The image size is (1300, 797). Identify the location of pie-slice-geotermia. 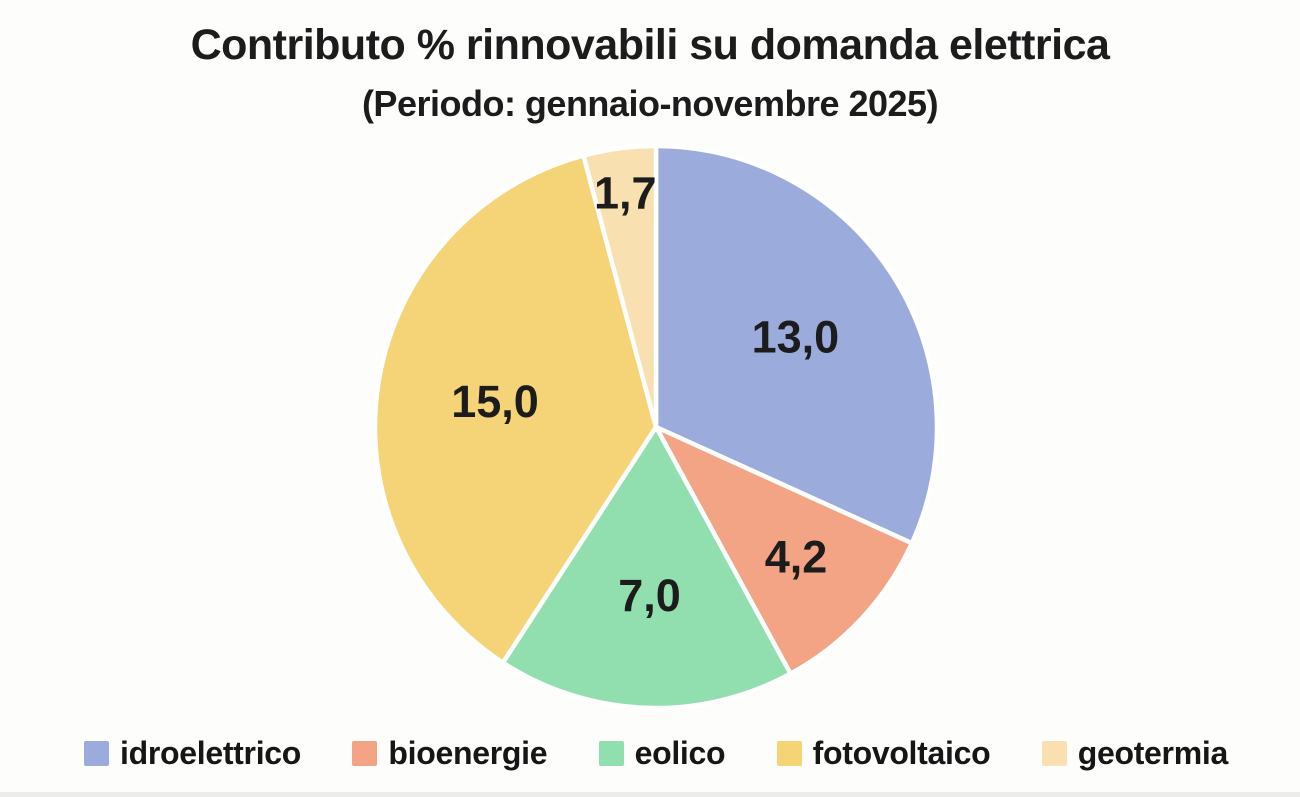
(620, 286).